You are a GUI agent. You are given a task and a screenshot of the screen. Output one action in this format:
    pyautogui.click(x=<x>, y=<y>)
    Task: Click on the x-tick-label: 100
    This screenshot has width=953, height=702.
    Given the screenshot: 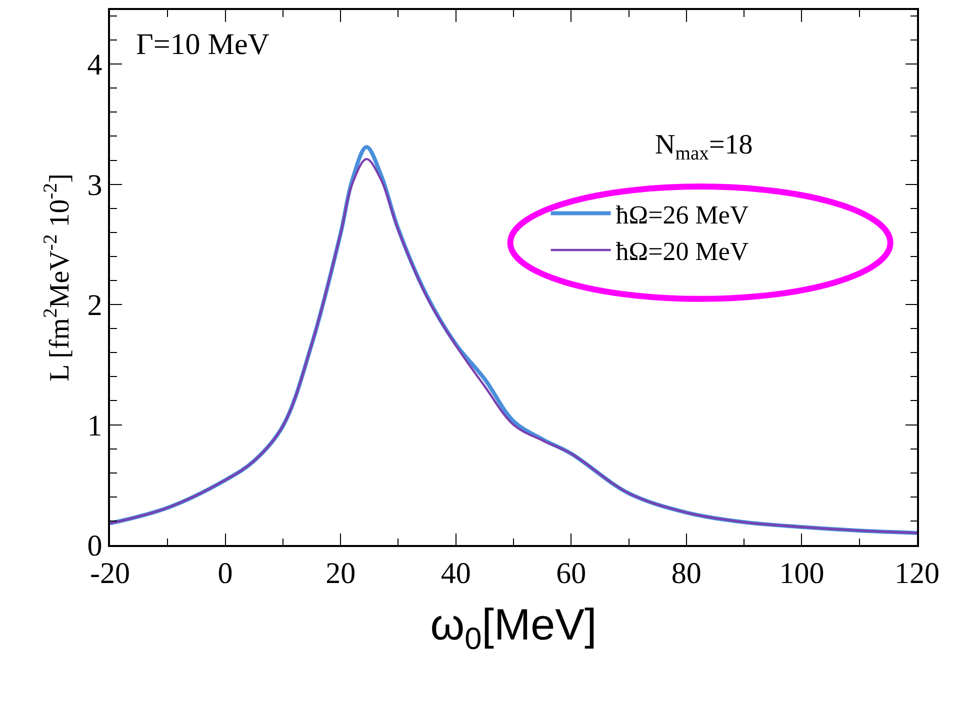 What is the action you would take?
    pyautogui.click(x=801, y=573)
    